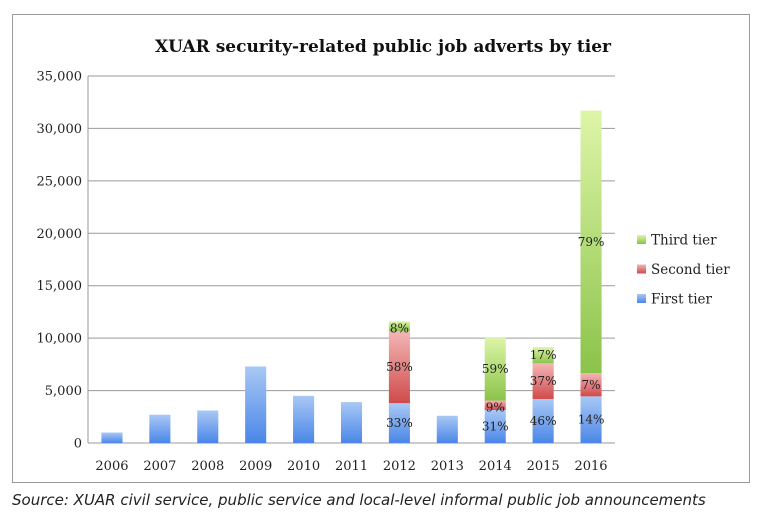 Image resolution: width=768 pixels, height=521 pixels. I want to click on data-label: 17%, so click(543, 355).